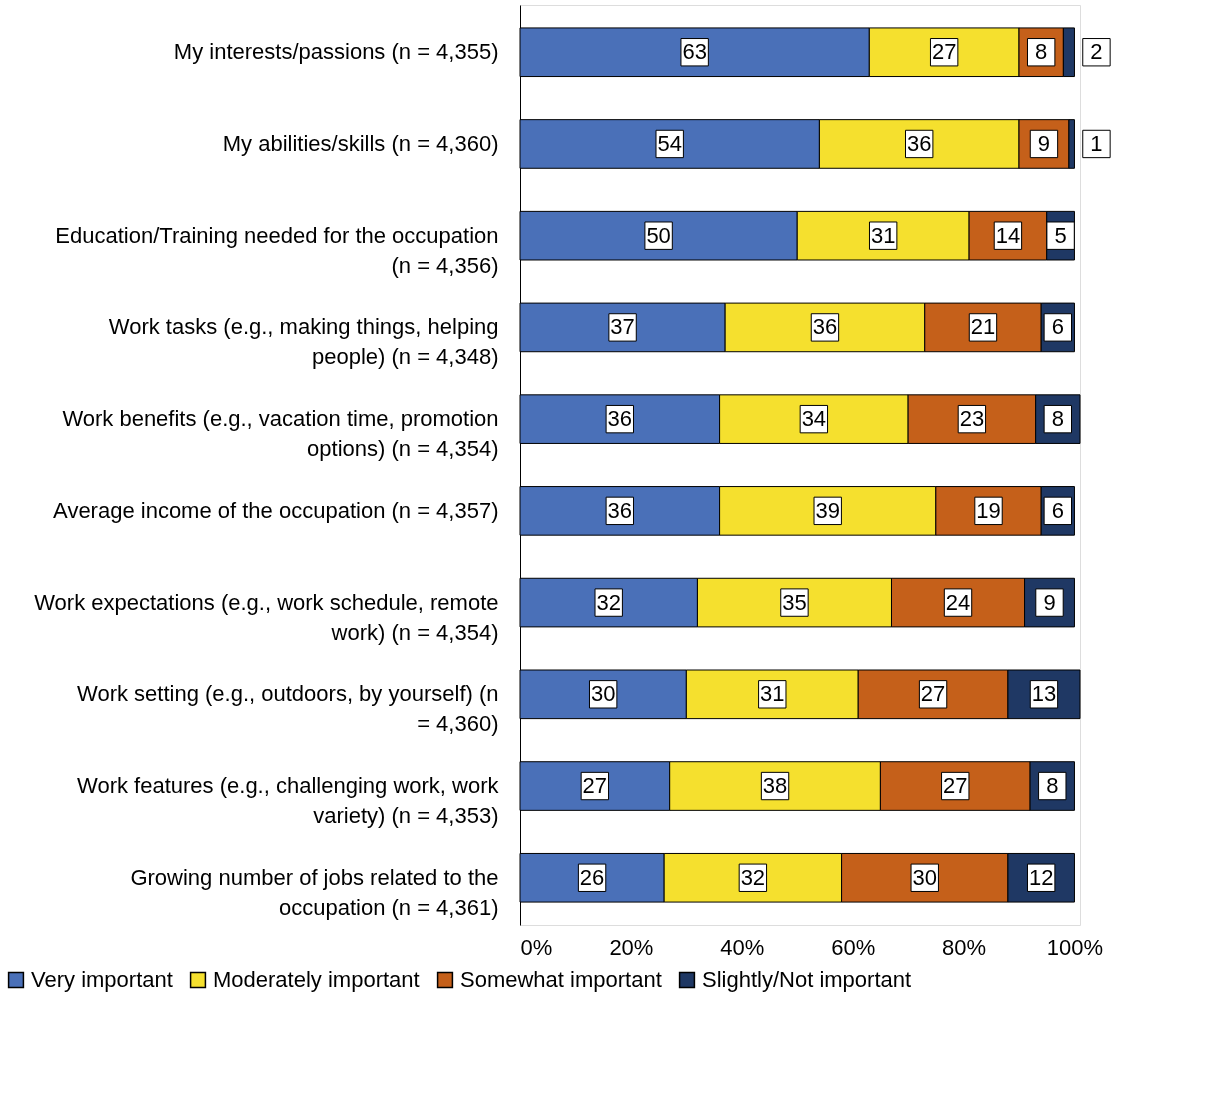  Describe the element at coordinates (631, 947) in the screenshot. I see `x-tick-label: 20%` at that location.